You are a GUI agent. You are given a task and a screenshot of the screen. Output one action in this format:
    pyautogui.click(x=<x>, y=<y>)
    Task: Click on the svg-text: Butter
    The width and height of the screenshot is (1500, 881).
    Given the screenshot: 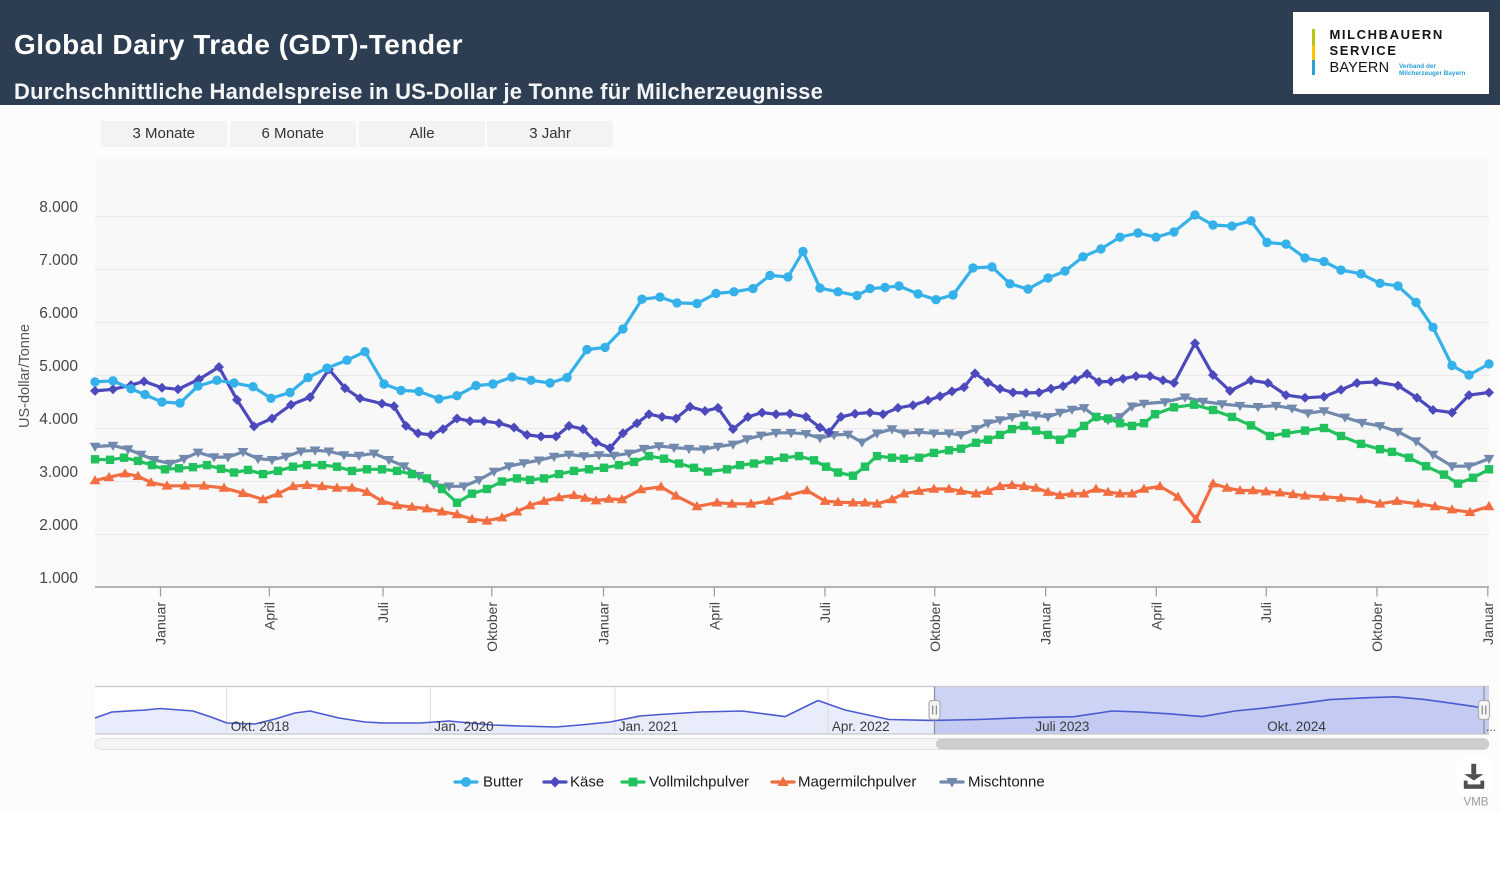 What is the action you would take?
    pyautogui.click(x=503, y=782)
    